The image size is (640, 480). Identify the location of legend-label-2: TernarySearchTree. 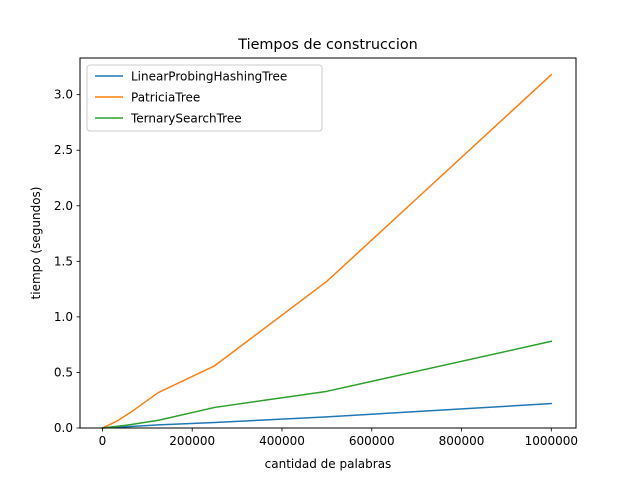
(186, 119).